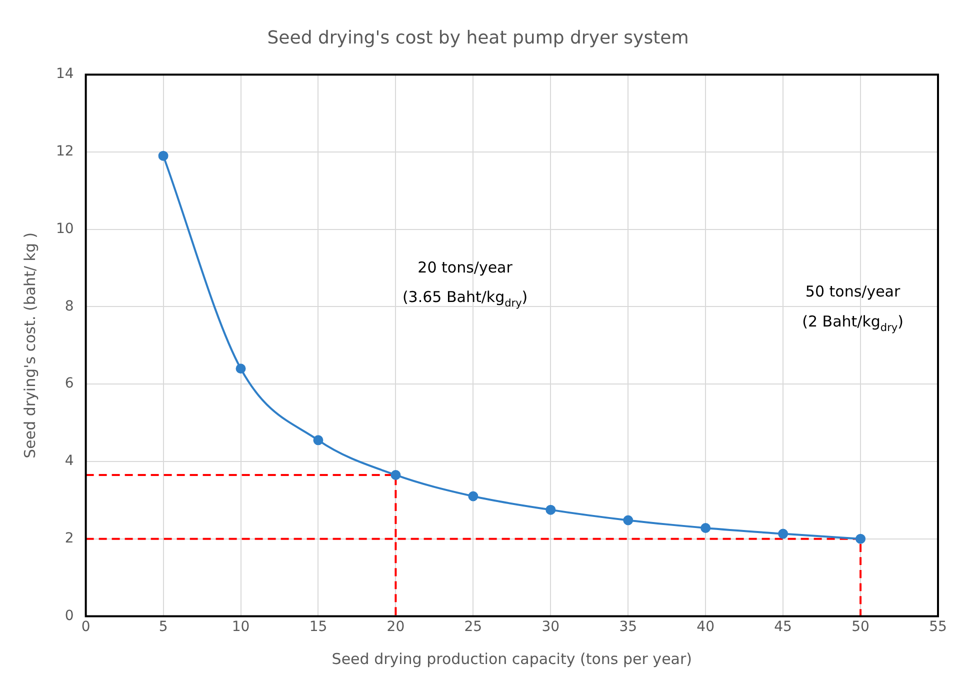 This screenshot has width=968, height=687. What do you see at coordinates (69, 384) in the screenshot?
I see `y-tick-label: 6` at bounding box center [69, 384].